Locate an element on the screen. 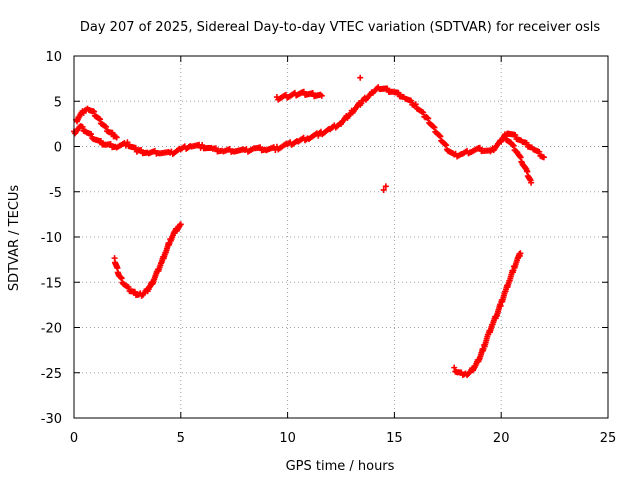  y-tick-label: 5 is located at coordinates (58, 102).